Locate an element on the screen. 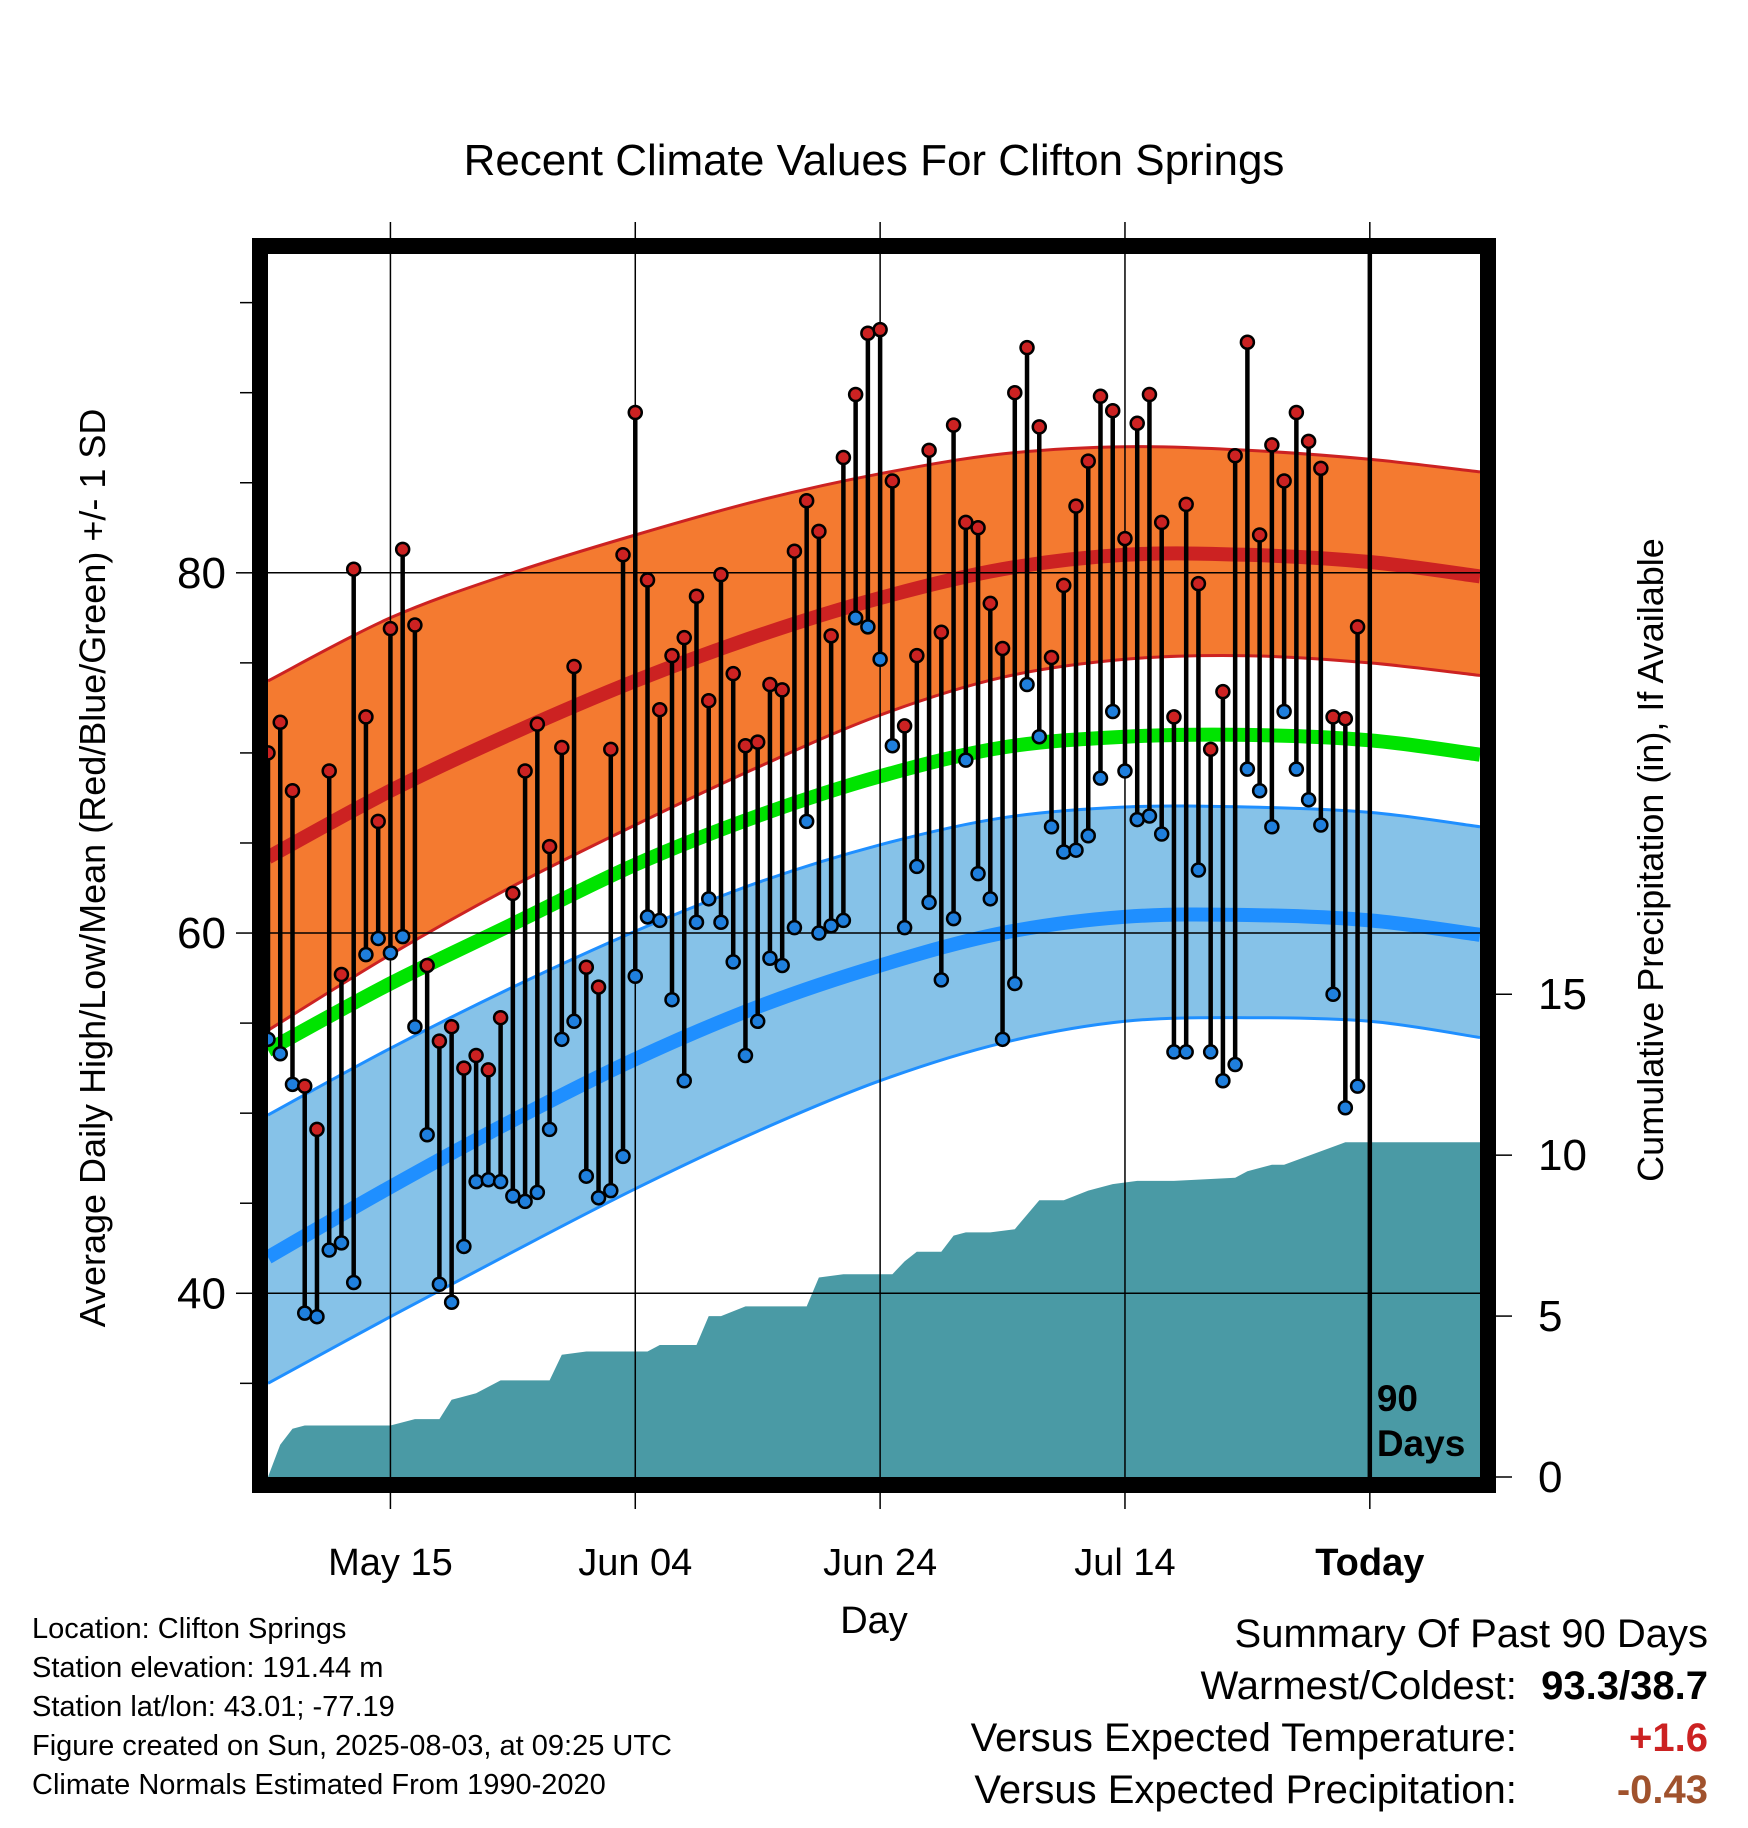 The height and width of the screenshot is (1828, 1748). precip-label: Versus Expected Precipitation: is located at coordinates (1245, 1790).